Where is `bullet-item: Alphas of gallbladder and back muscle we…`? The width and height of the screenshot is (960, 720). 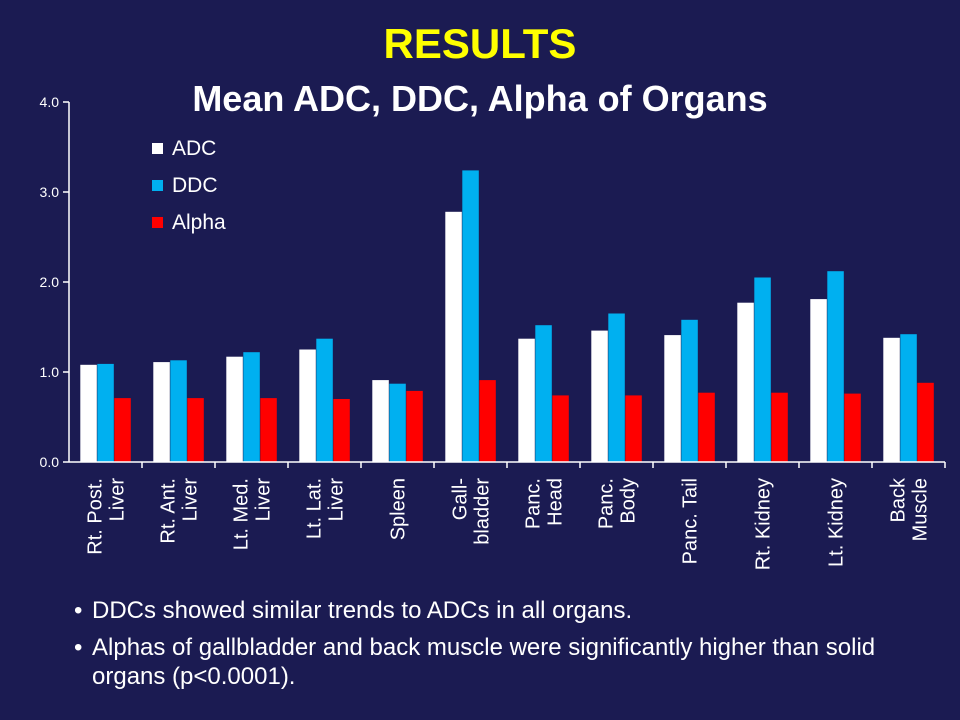 bullet-item: Alphas of gallbladder and back muscle we… is located at coordinates (502, 662).